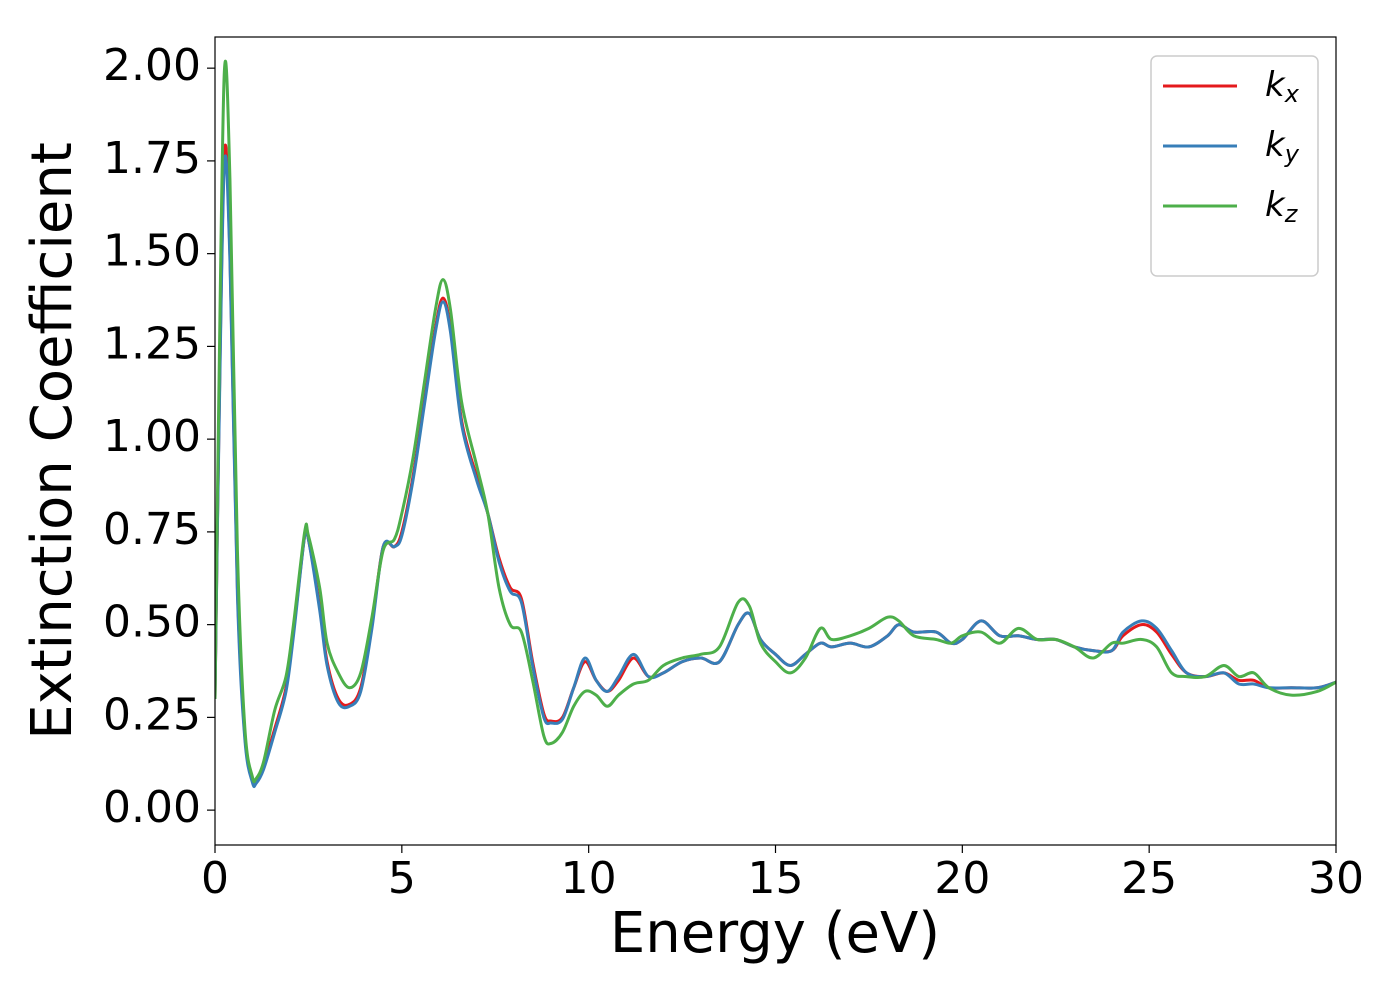 Image resolution: width=1400 pixels, height=1000 pixels. Describe the element at coordinates (152, 343) in the screenshot. I see `y-tick-label: 1.25` at that location.